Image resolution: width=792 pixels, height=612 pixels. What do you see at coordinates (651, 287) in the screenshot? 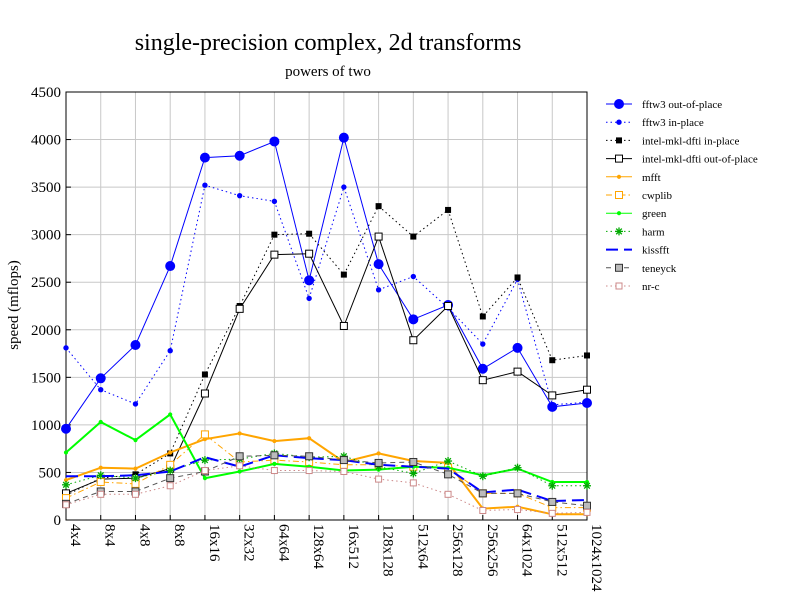
I see `legend-label: nr-c` at bounding box center [651, 287].